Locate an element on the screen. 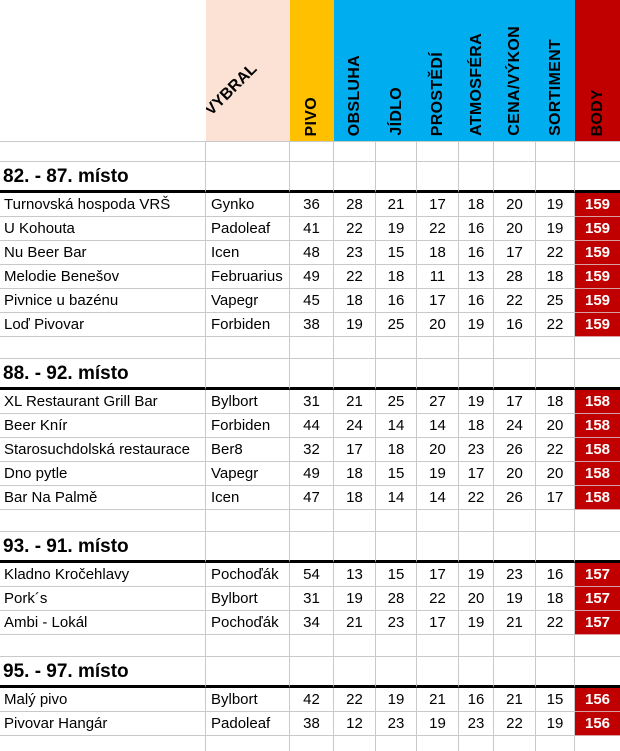  venue-name: Pork´s is located at coordinates (103, 599).